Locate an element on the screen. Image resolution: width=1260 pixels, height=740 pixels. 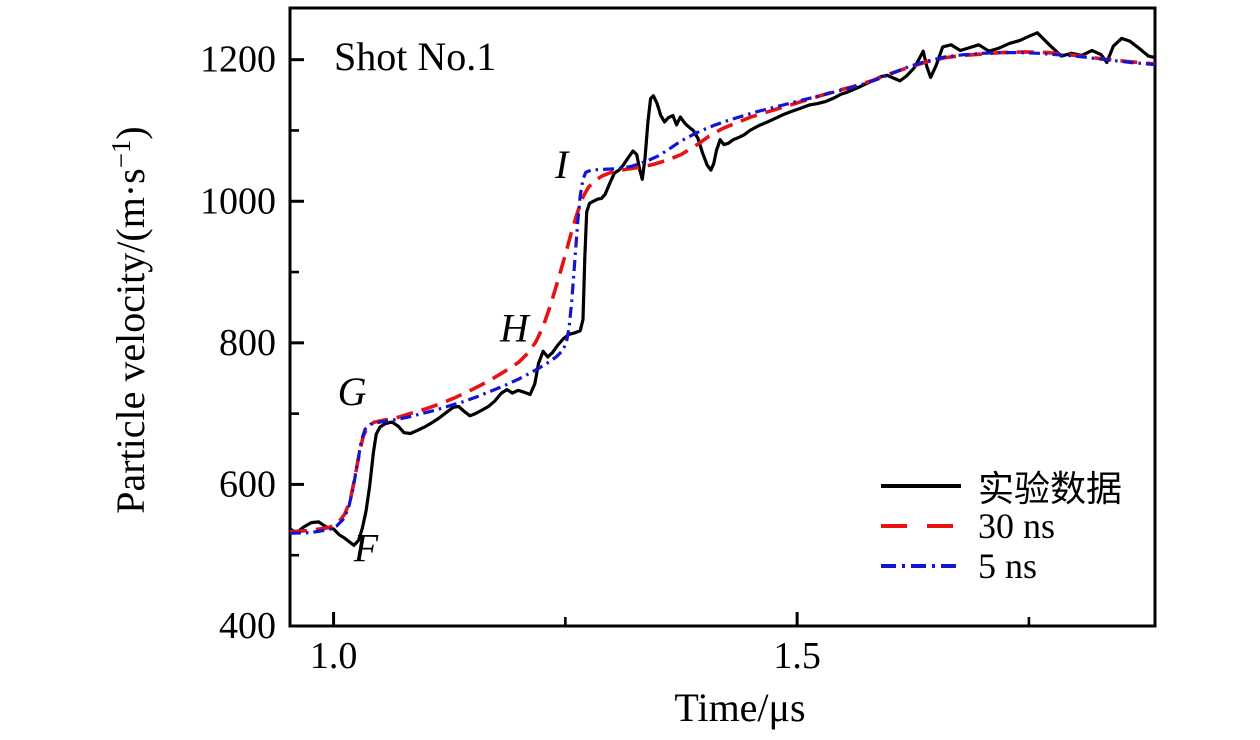
legend-line-dashdot-icon is located at coordinates (921, 566).